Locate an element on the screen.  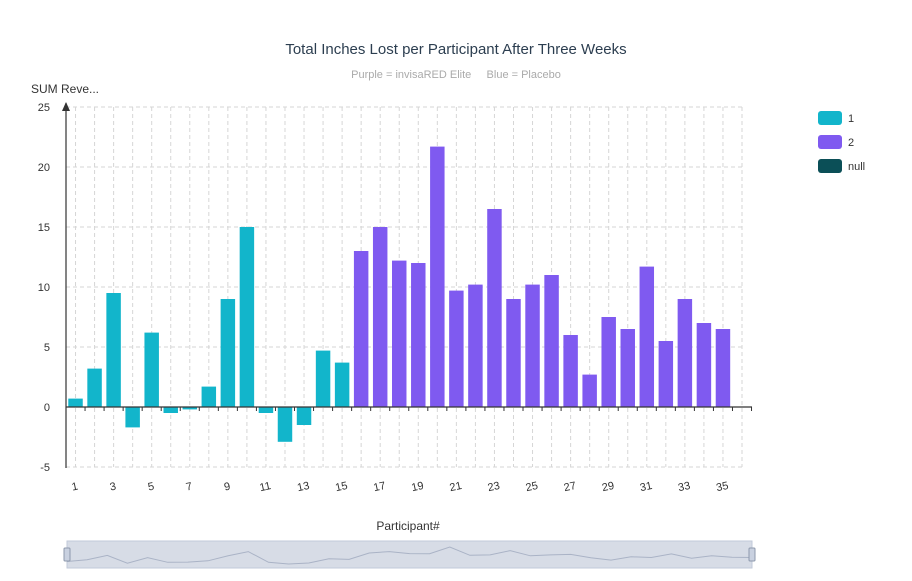
x-tick-label: 11 is located at coordinates (265, 487).